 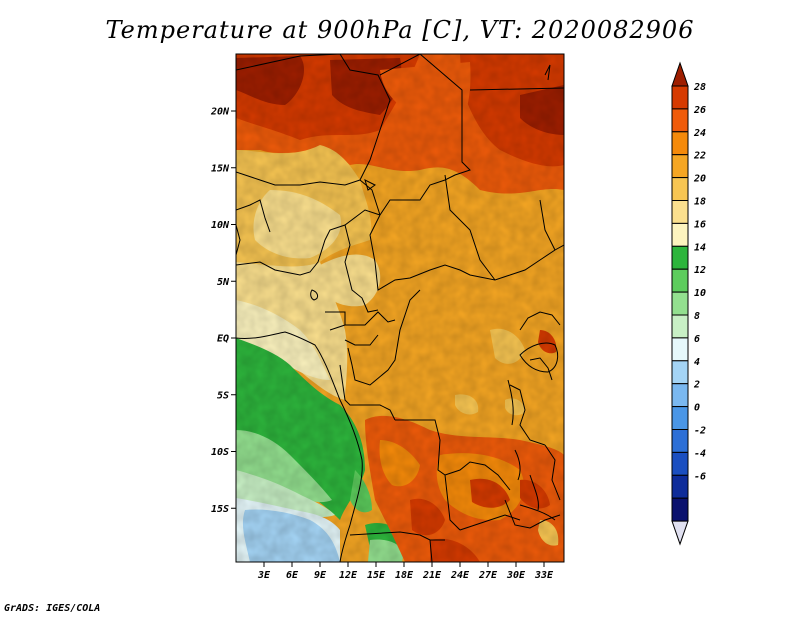 What do you see at coordinates (516, 575) in the screenshot?
I see `lon-tick-label: 30E` at bounding box center [516, 575].